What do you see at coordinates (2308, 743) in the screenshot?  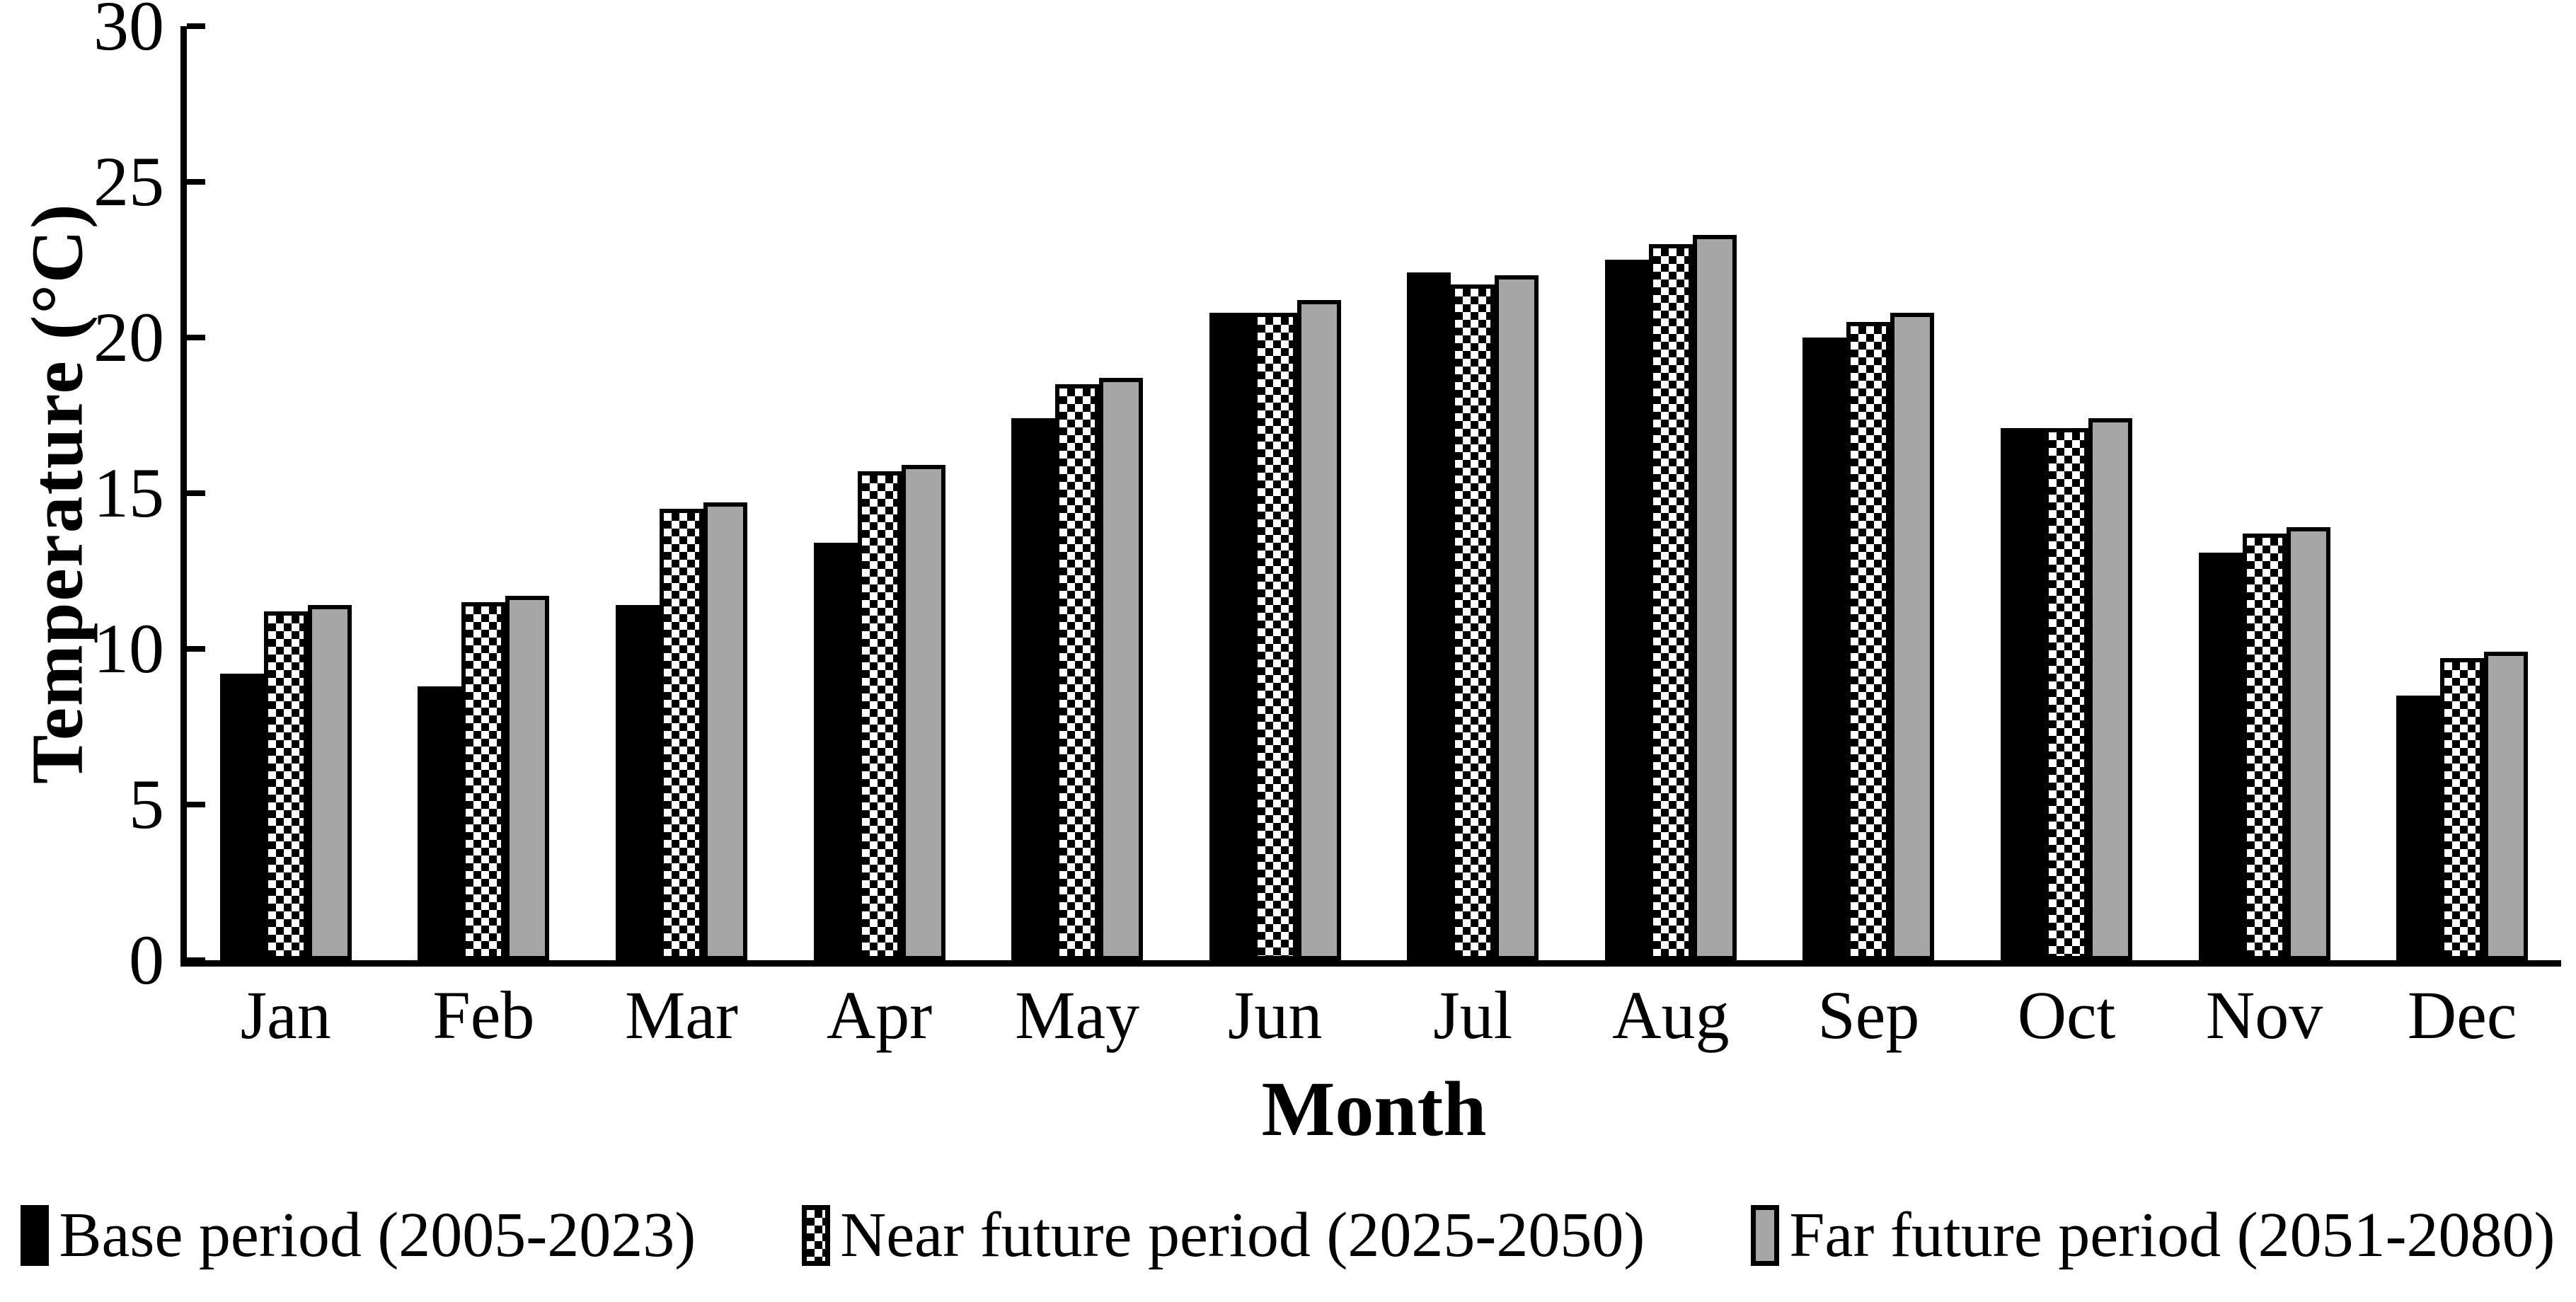 I see `bar-far-nov` at bounding box center [2308, 743].